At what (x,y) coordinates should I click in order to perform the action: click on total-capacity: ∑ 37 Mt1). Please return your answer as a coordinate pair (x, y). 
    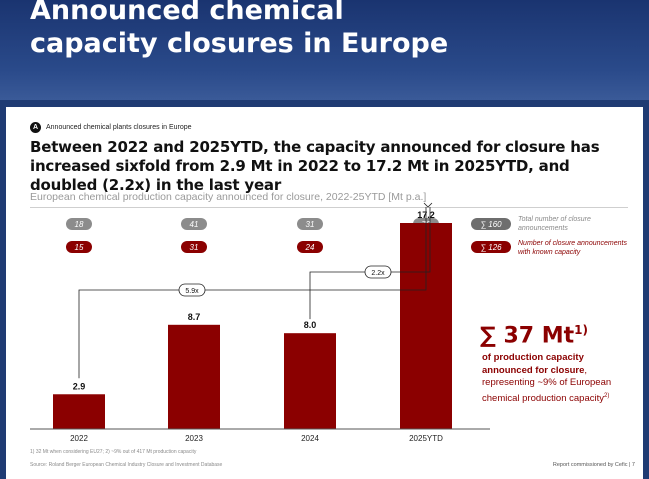
    Looking at the image, I should click on (534, 335).